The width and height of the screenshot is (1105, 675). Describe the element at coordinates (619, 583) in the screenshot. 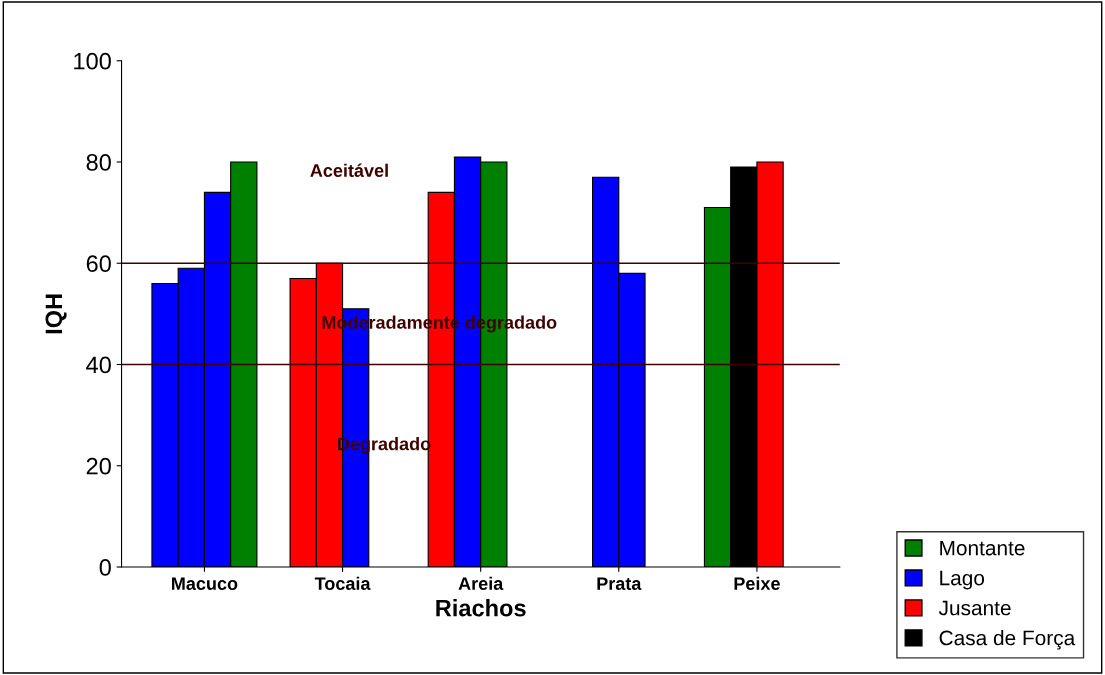

I see `x-tick-label: Prata` at that location.